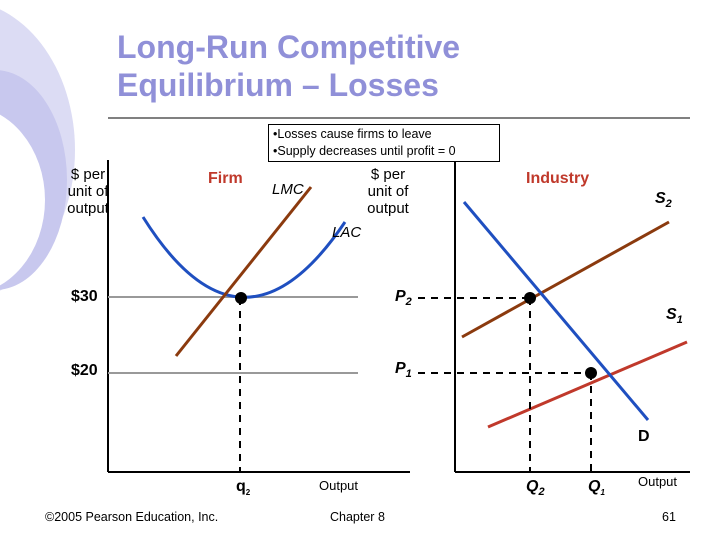 This screenshot has width=720, height=540. I want to click on demand-curve, so click(556, 311).